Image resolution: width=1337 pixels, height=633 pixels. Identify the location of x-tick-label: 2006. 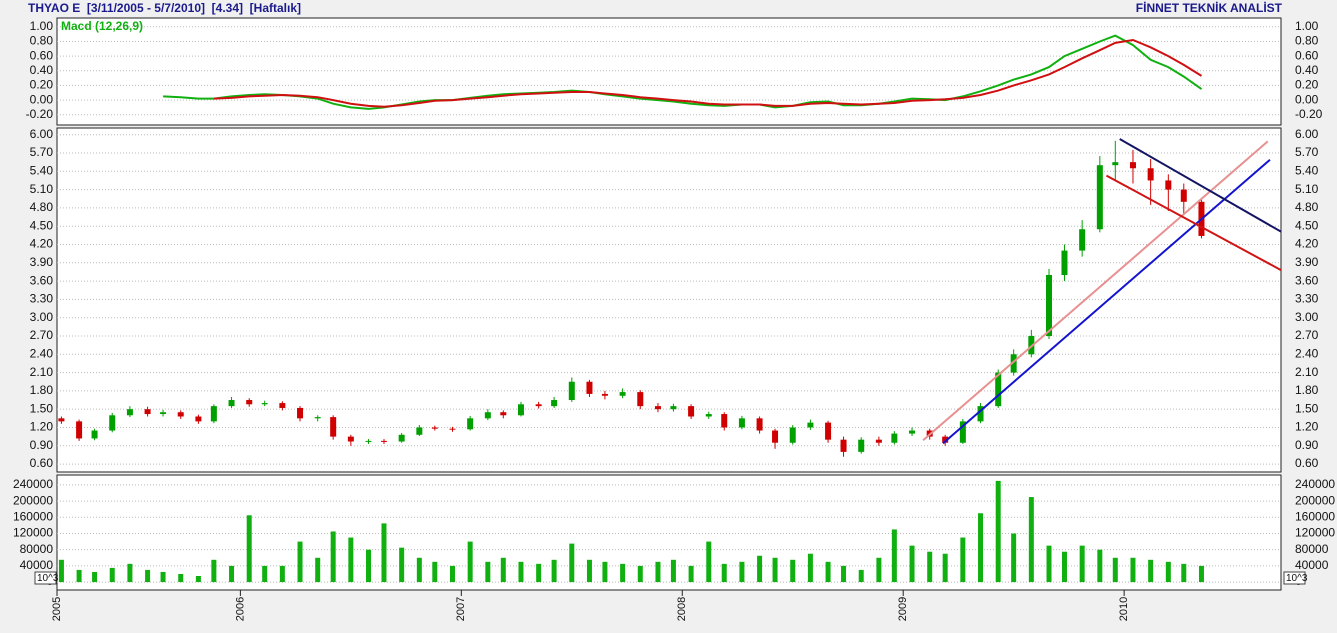
(240, 609).